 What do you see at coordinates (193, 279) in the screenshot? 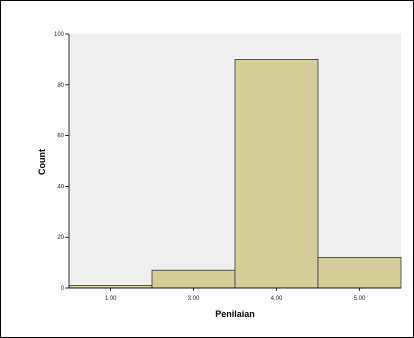
I see `bar-3.00` at bounding box center [193, 279].